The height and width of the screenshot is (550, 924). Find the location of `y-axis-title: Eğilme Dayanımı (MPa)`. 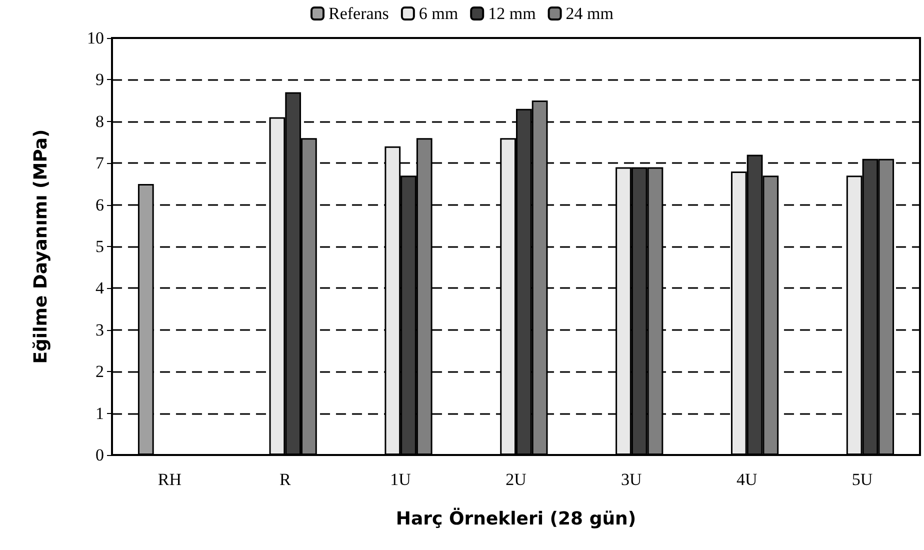

y-axis-title: Eğilme Dayanımı (MPa) is located at coordinates (41, 246).